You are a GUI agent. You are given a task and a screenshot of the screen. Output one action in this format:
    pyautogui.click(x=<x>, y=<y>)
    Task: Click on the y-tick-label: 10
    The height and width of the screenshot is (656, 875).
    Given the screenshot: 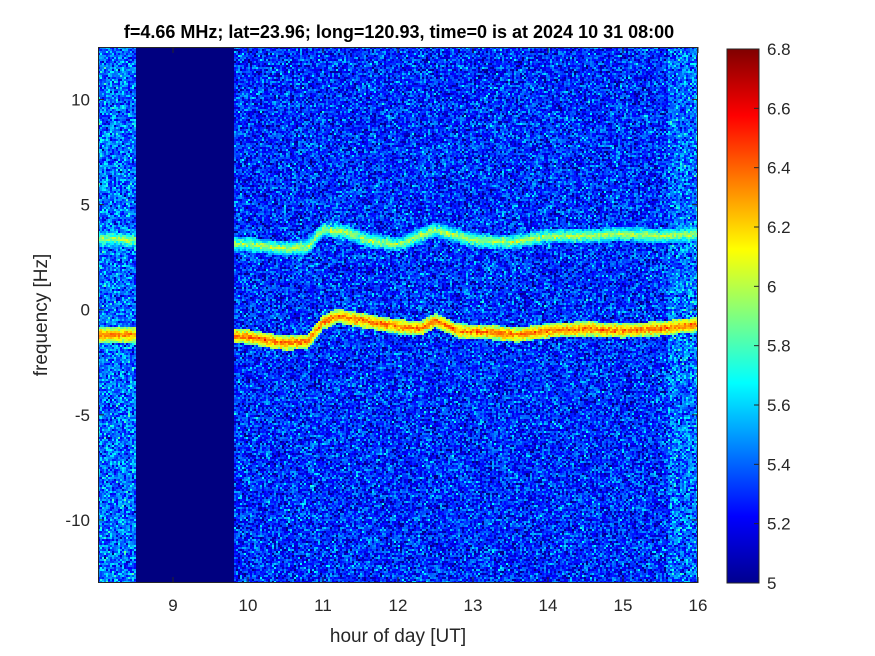 What is the action you would take?
    pyautogui.click(x=80, y=100)
    